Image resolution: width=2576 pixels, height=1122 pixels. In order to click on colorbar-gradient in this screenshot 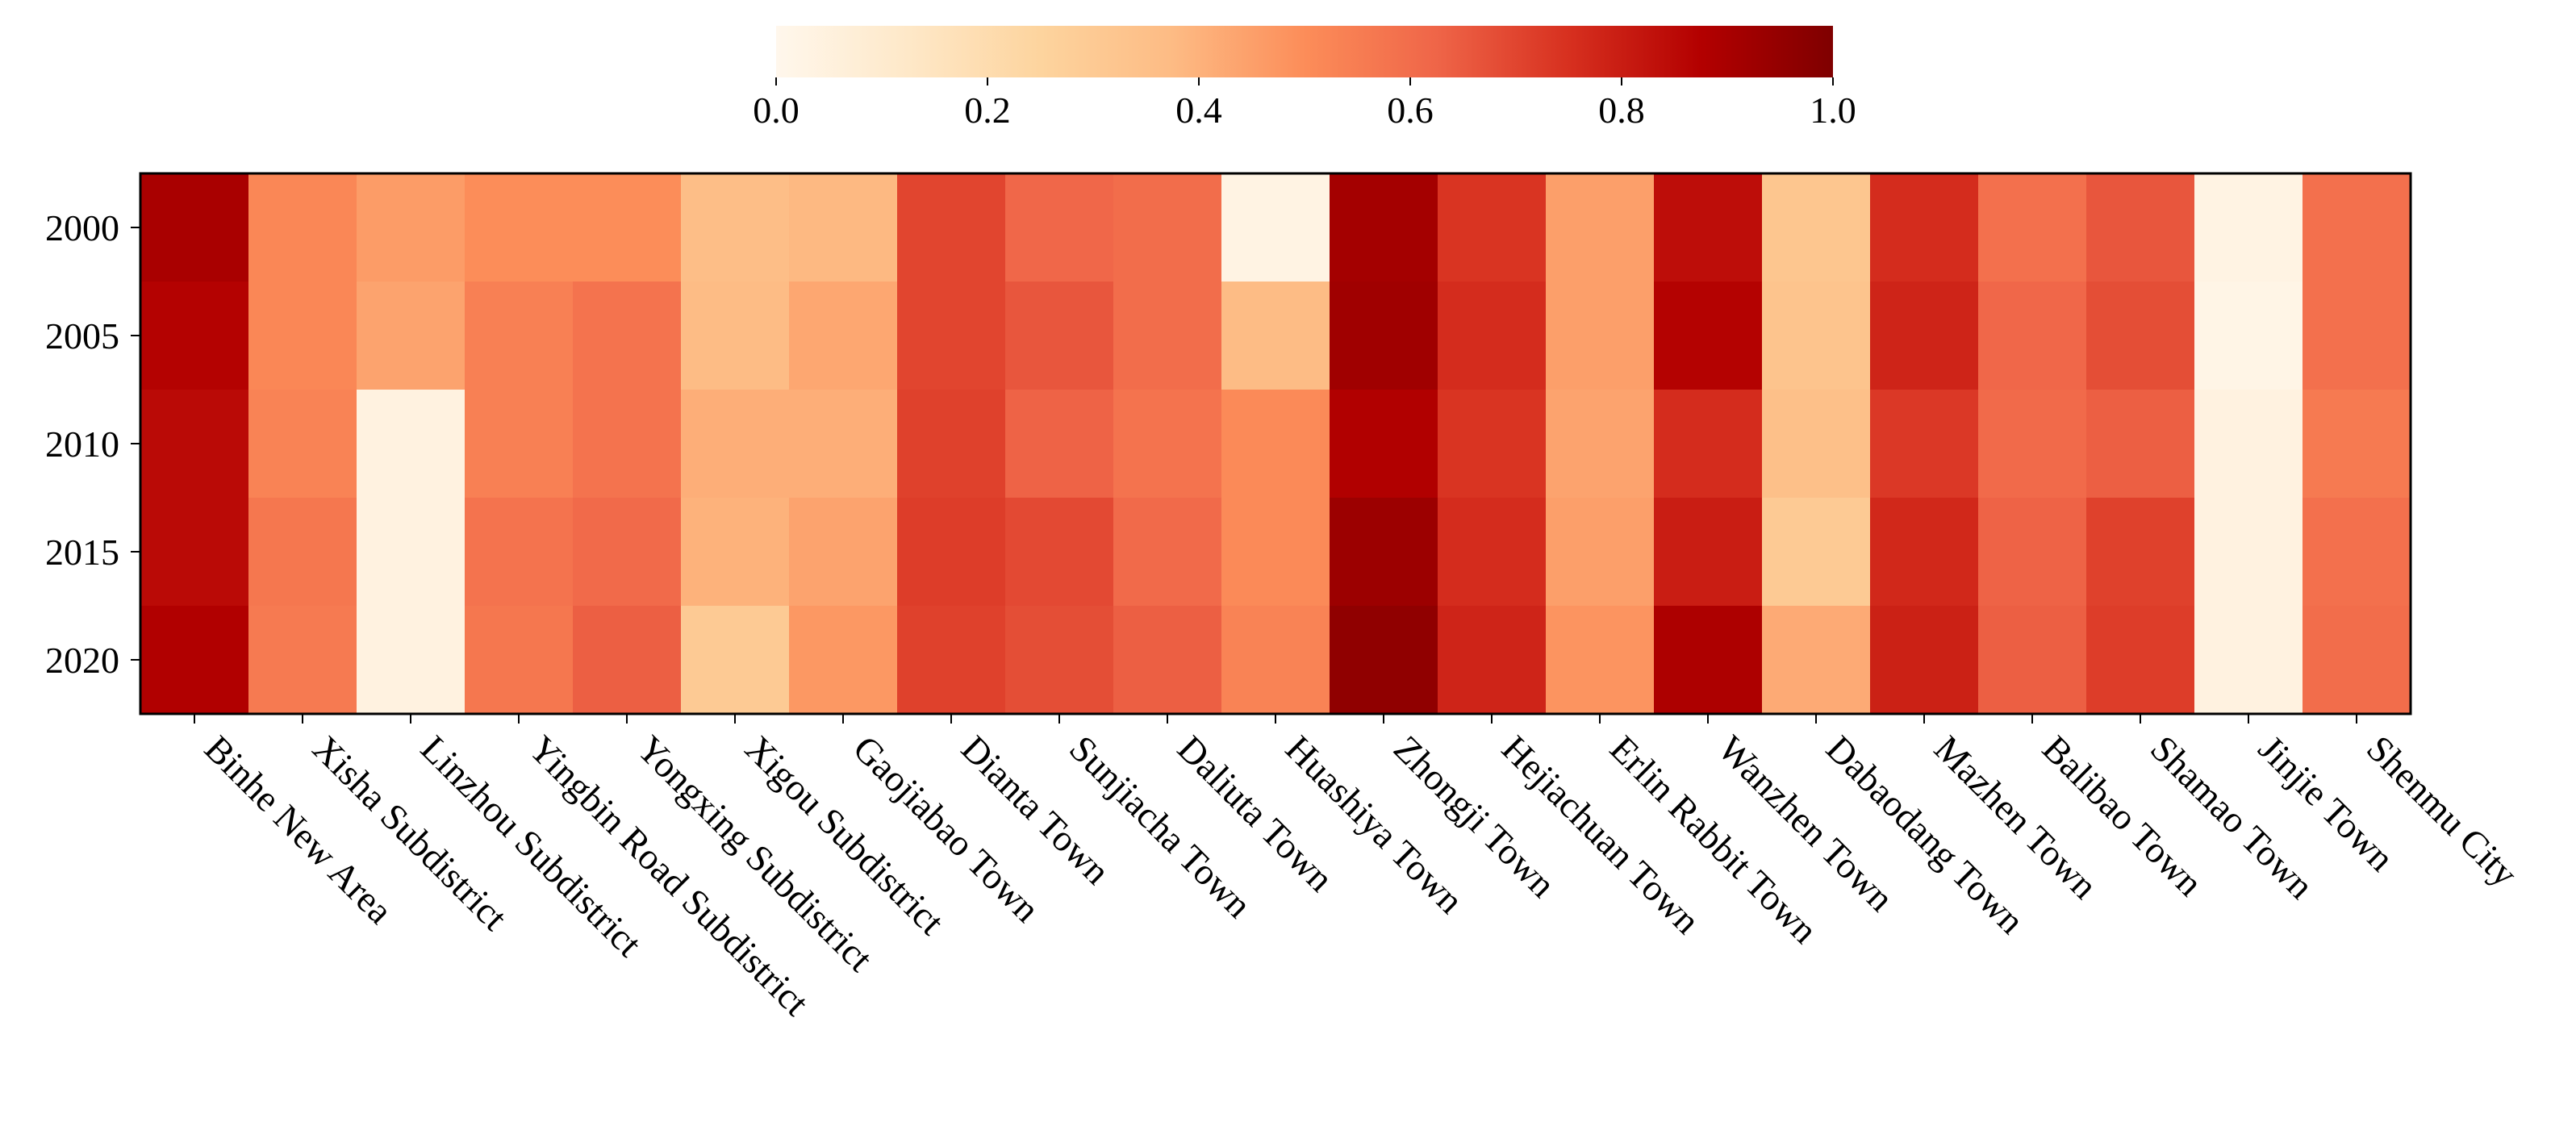, I will do `click(1304, 51)`.